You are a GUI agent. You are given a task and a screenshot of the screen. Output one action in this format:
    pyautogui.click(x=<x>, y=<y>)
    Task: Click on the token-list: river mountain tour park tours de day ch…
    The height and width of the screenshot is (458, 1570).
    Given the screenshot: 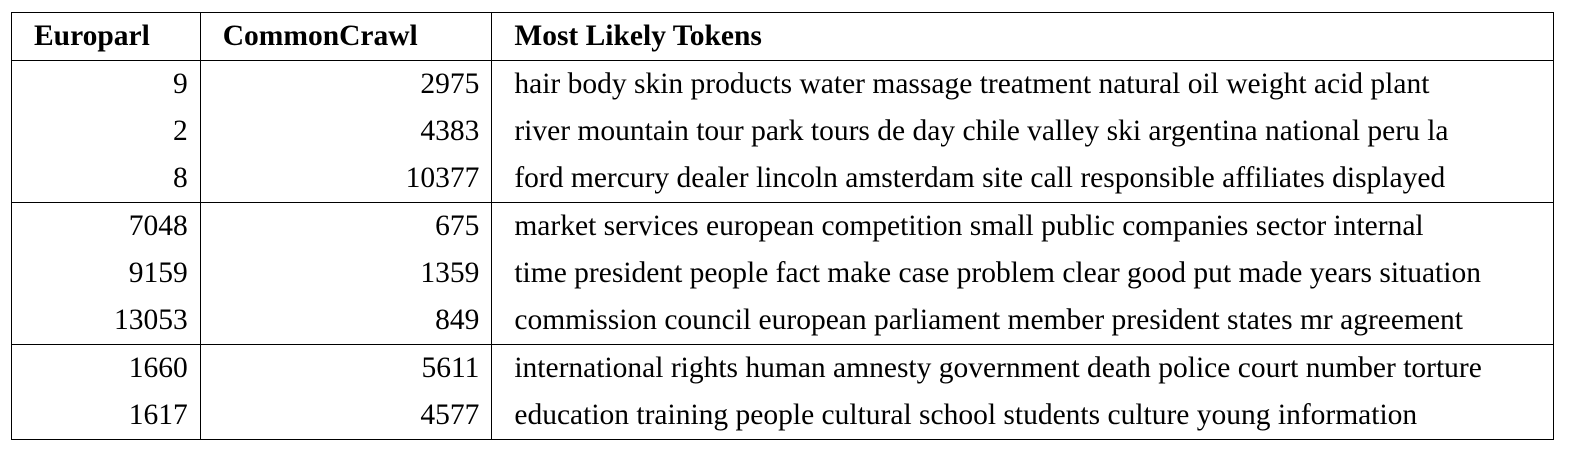 What is the action you would take?
    pyautogui.click(x=981, y=130)
    